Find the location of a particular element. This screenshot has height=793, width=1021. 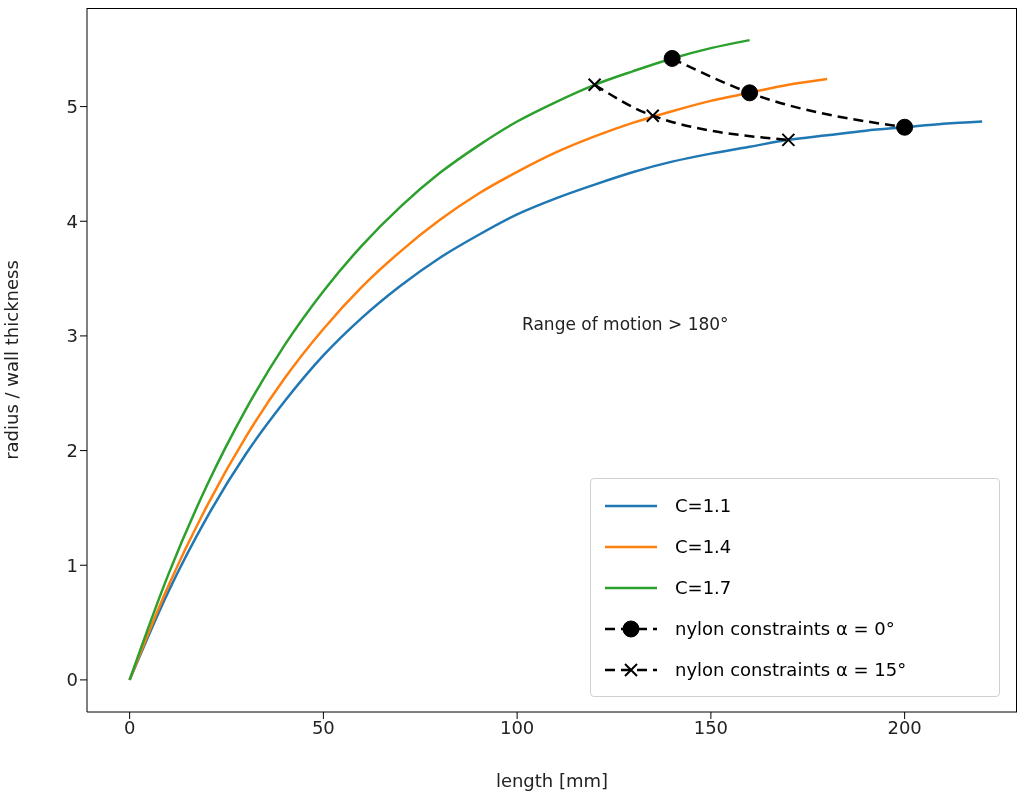

x-tick-label: 150 is located at coordinates (711, 727).